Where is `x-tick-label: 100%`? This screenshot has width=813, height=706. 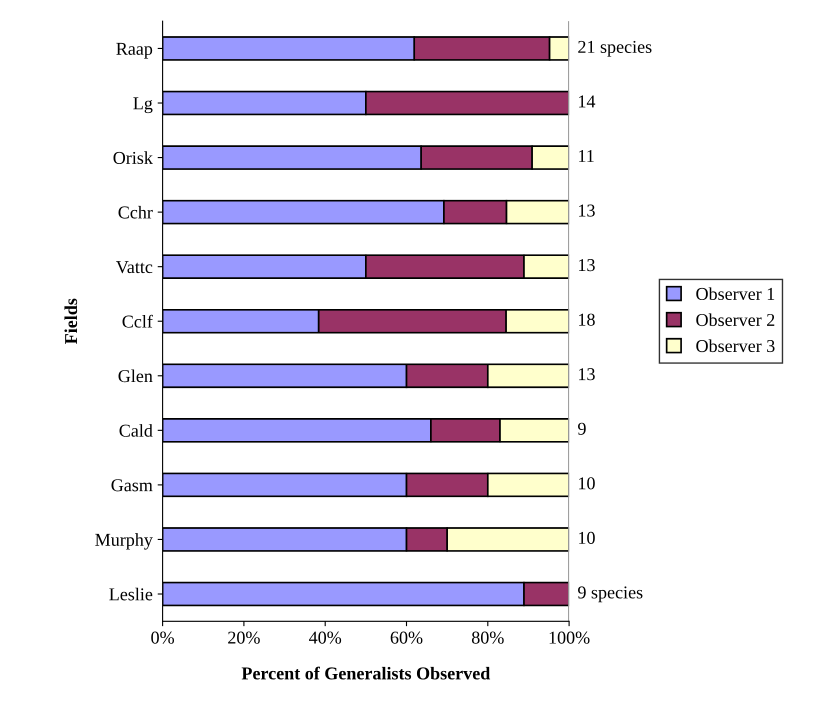
x-tick-label: 100% is located at coordinates (570, 638).